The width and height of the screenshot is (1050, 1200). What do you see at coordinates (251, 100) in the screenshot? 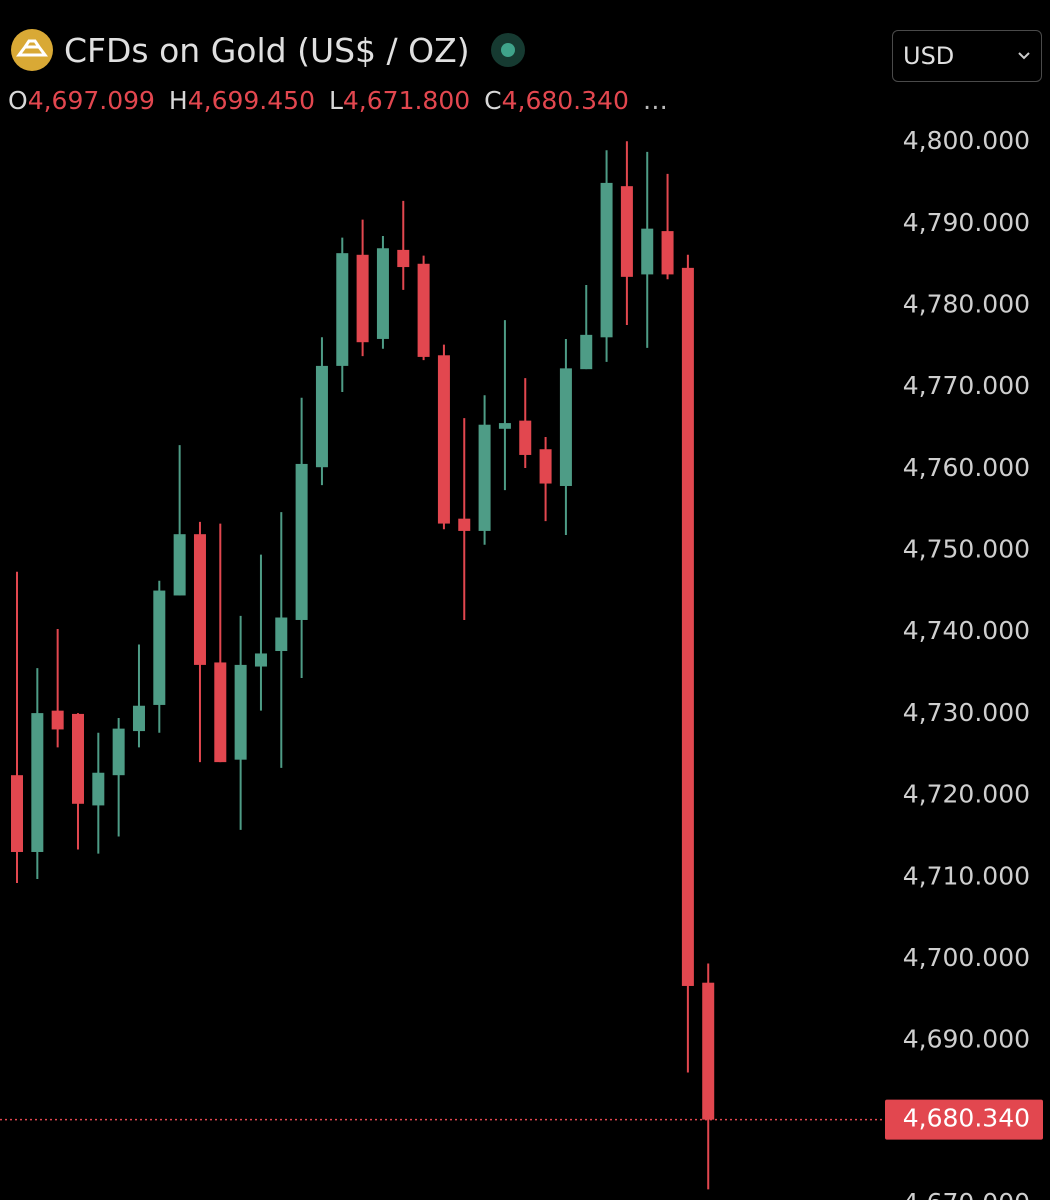
I see `ohlc-value: 4,699.450` at bounding box center [251, 100].